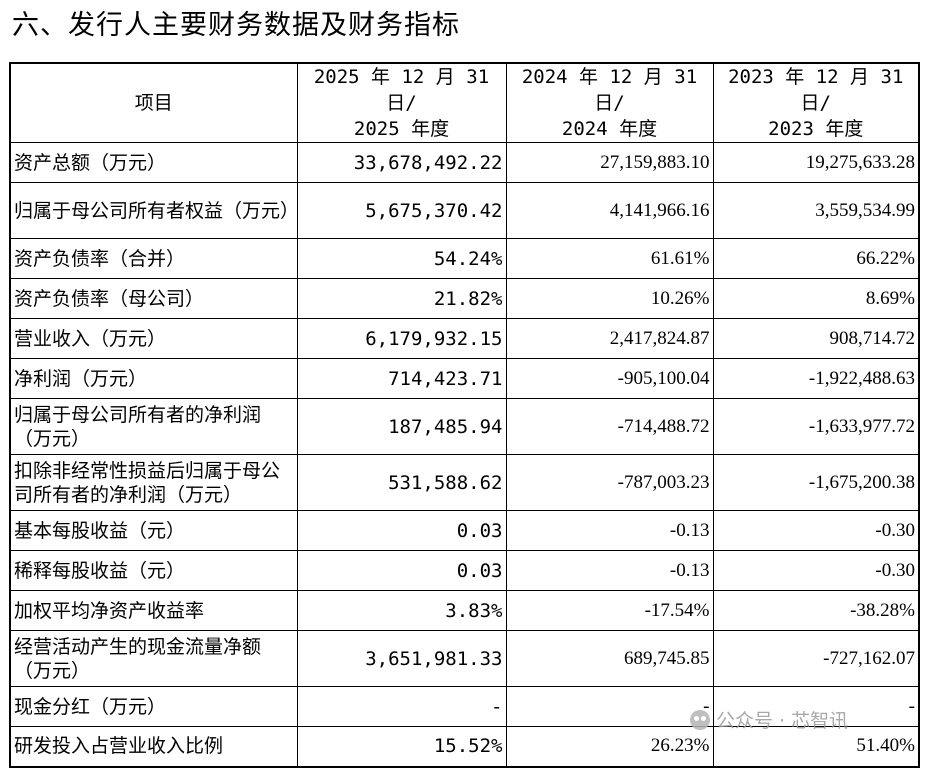 The image size is (926, 768). What do you see at coordinates (609, 258) in the screenshot?
I see `value-2024: 61.61%` at bounding box center [609, 258].